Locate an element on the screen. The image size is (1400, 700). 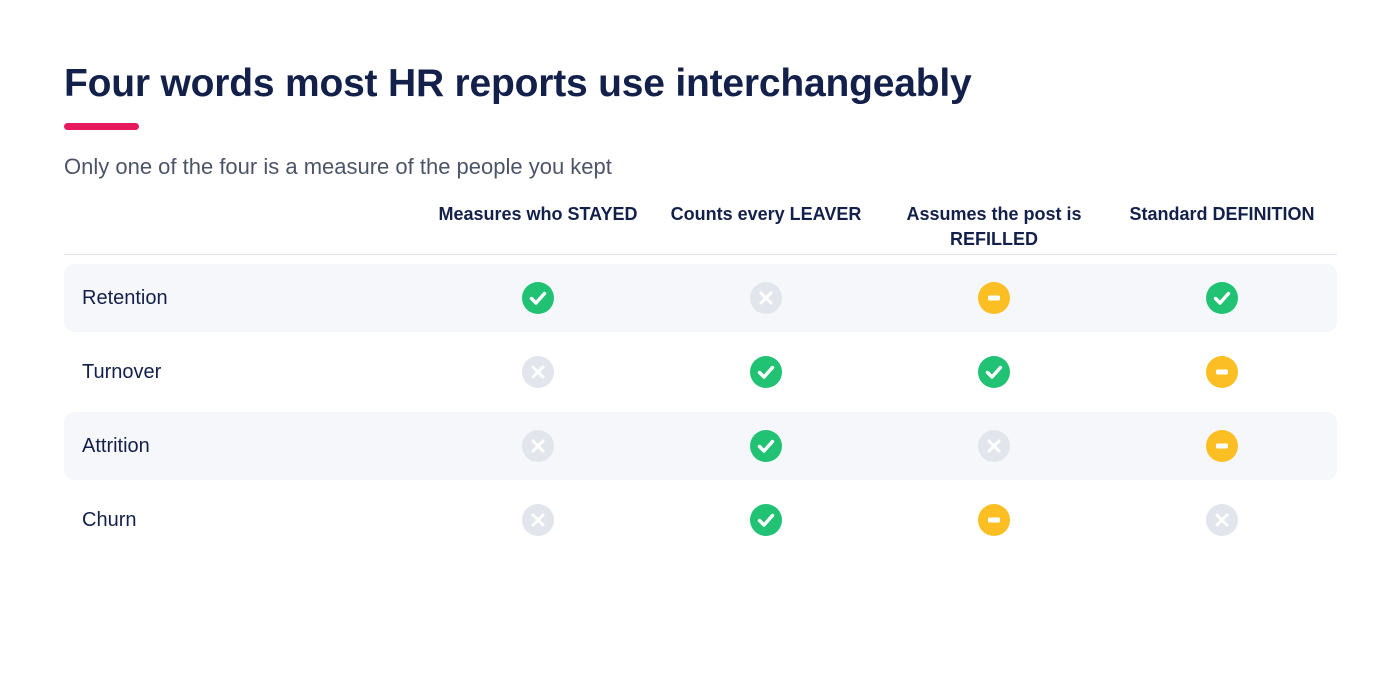
table-row-retention: Retention is located at coordinates (700, 298).